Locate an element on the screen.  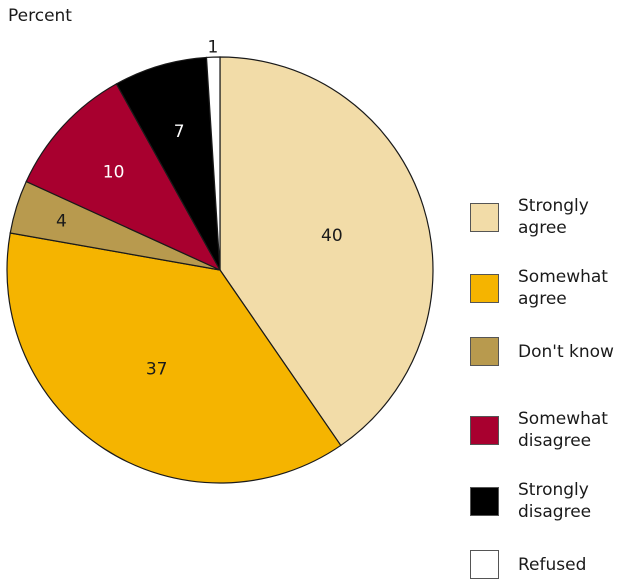
pie-slice-somewhat-disagree is located at coordinates (123, 177).